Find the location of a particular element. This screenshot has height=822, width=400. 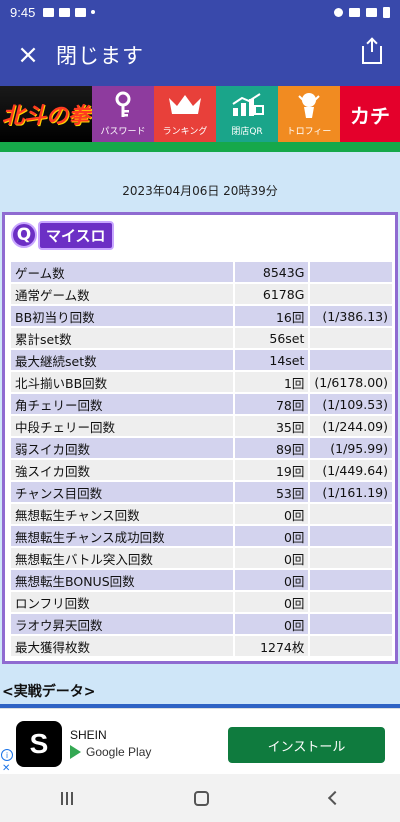

stats-row: 中段チェリー回数 35回 (1/244.09) is located at coordinates (201, 426).